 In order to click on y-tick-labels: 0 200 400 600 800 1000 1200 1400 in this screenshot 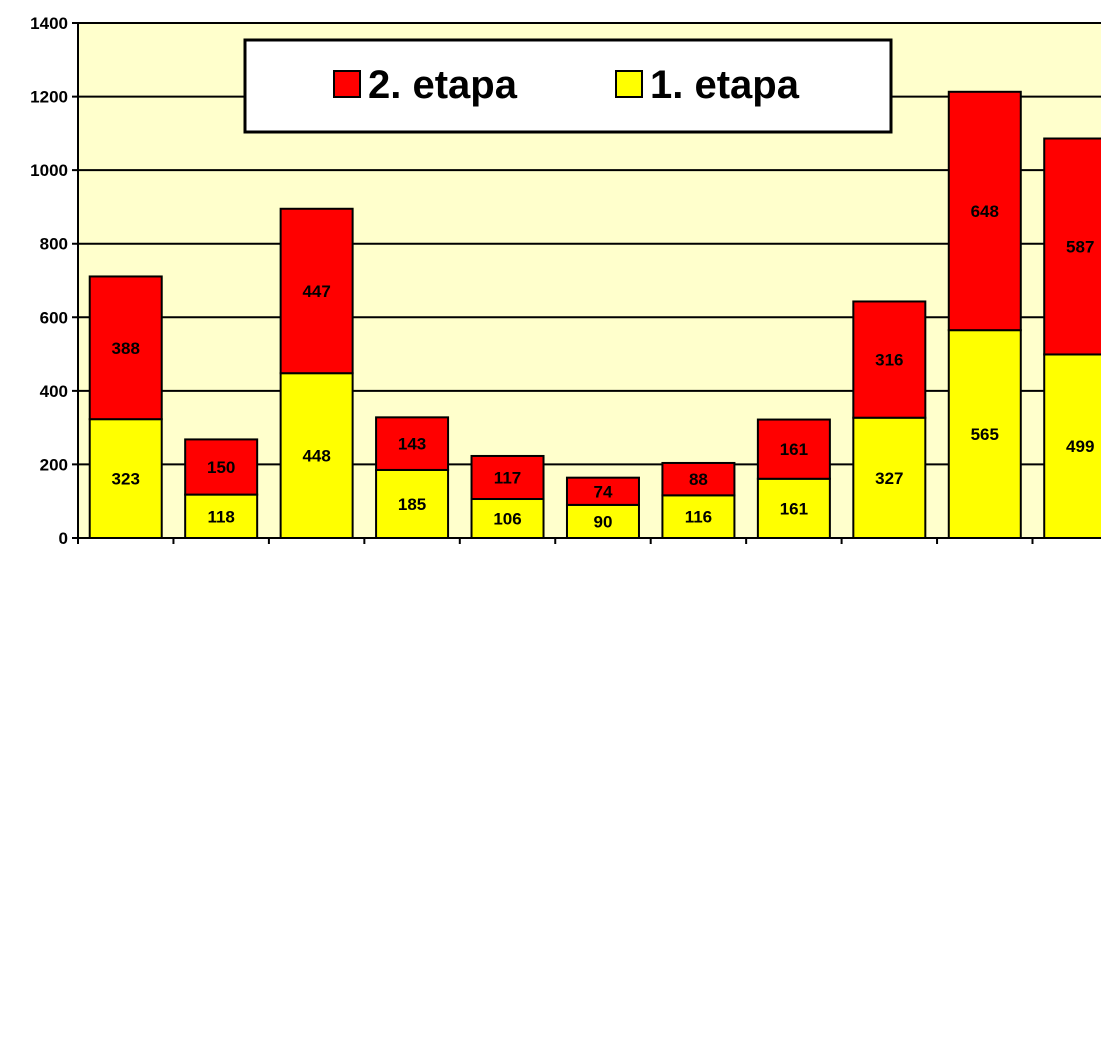, I will do `click(49, 281)`.